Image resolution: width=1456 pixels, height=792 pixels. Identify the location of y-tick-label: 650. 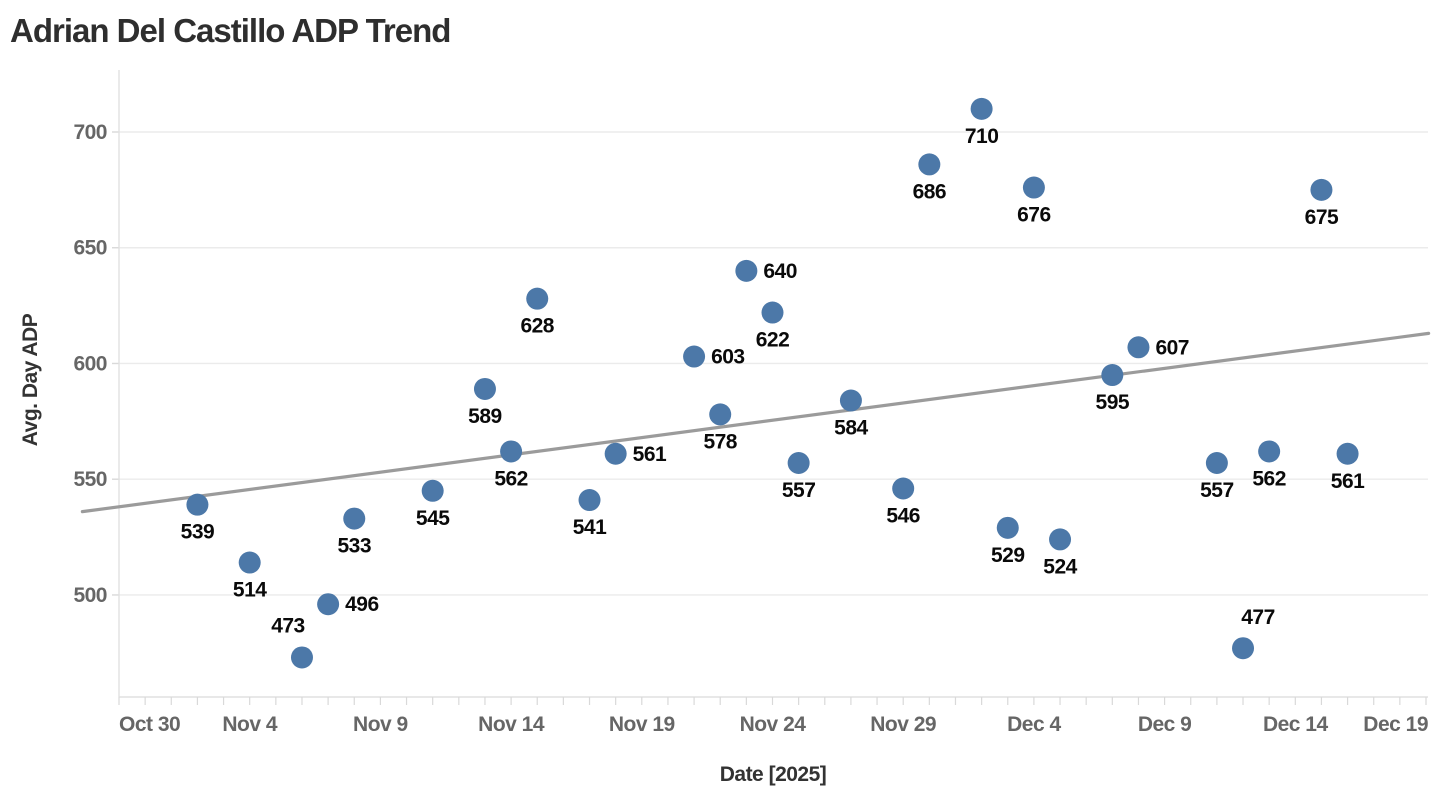
(90, 248).